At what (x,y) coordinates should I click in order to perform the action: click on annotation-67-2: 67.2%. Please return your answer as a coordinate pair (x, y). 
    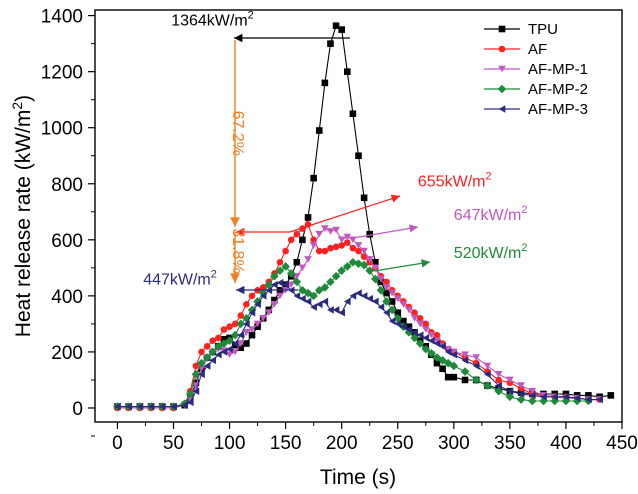
    Looking at the image, I should click on (237, 133).